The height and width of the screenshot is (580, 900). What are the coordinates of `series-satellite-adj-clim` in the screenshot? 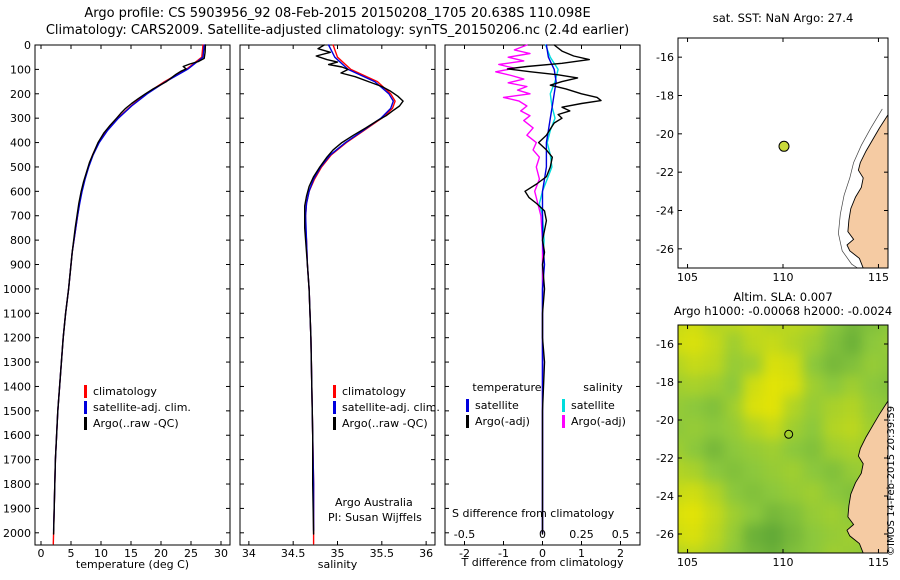 It's located at (128, 288).